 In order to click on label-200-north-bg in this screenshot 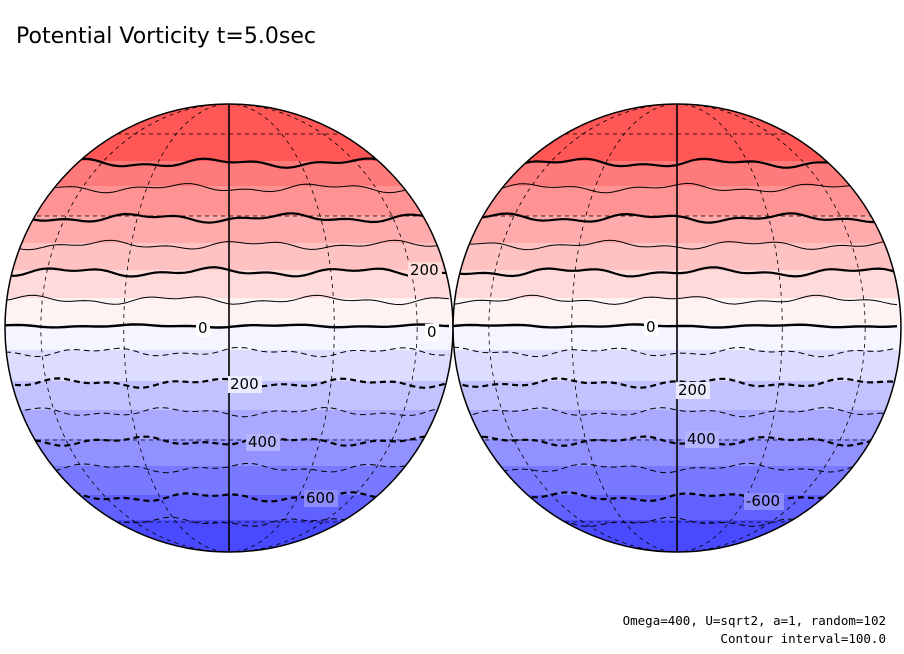, I will do `click(425, 270)`.